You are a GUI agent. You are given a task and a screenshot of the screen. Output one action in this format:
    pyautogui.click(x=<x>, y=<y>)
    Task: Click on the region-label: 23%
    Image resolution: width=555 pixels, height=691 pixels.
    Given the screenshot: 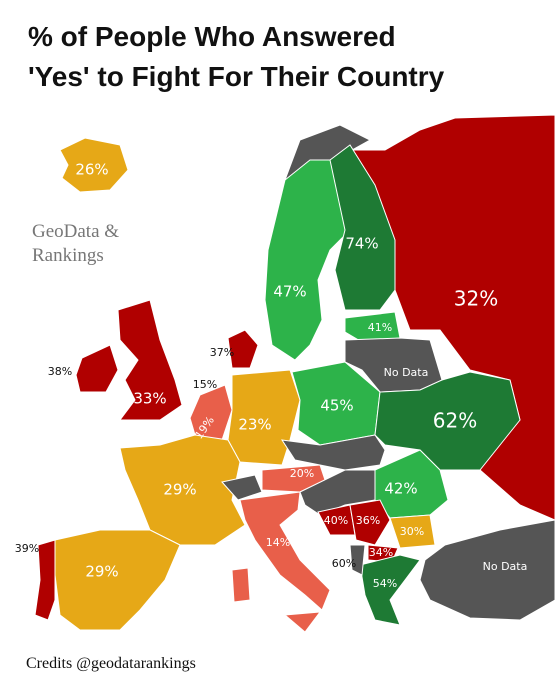 What is the action you would take?
    pyautogui.click(x=254, y=425)
    